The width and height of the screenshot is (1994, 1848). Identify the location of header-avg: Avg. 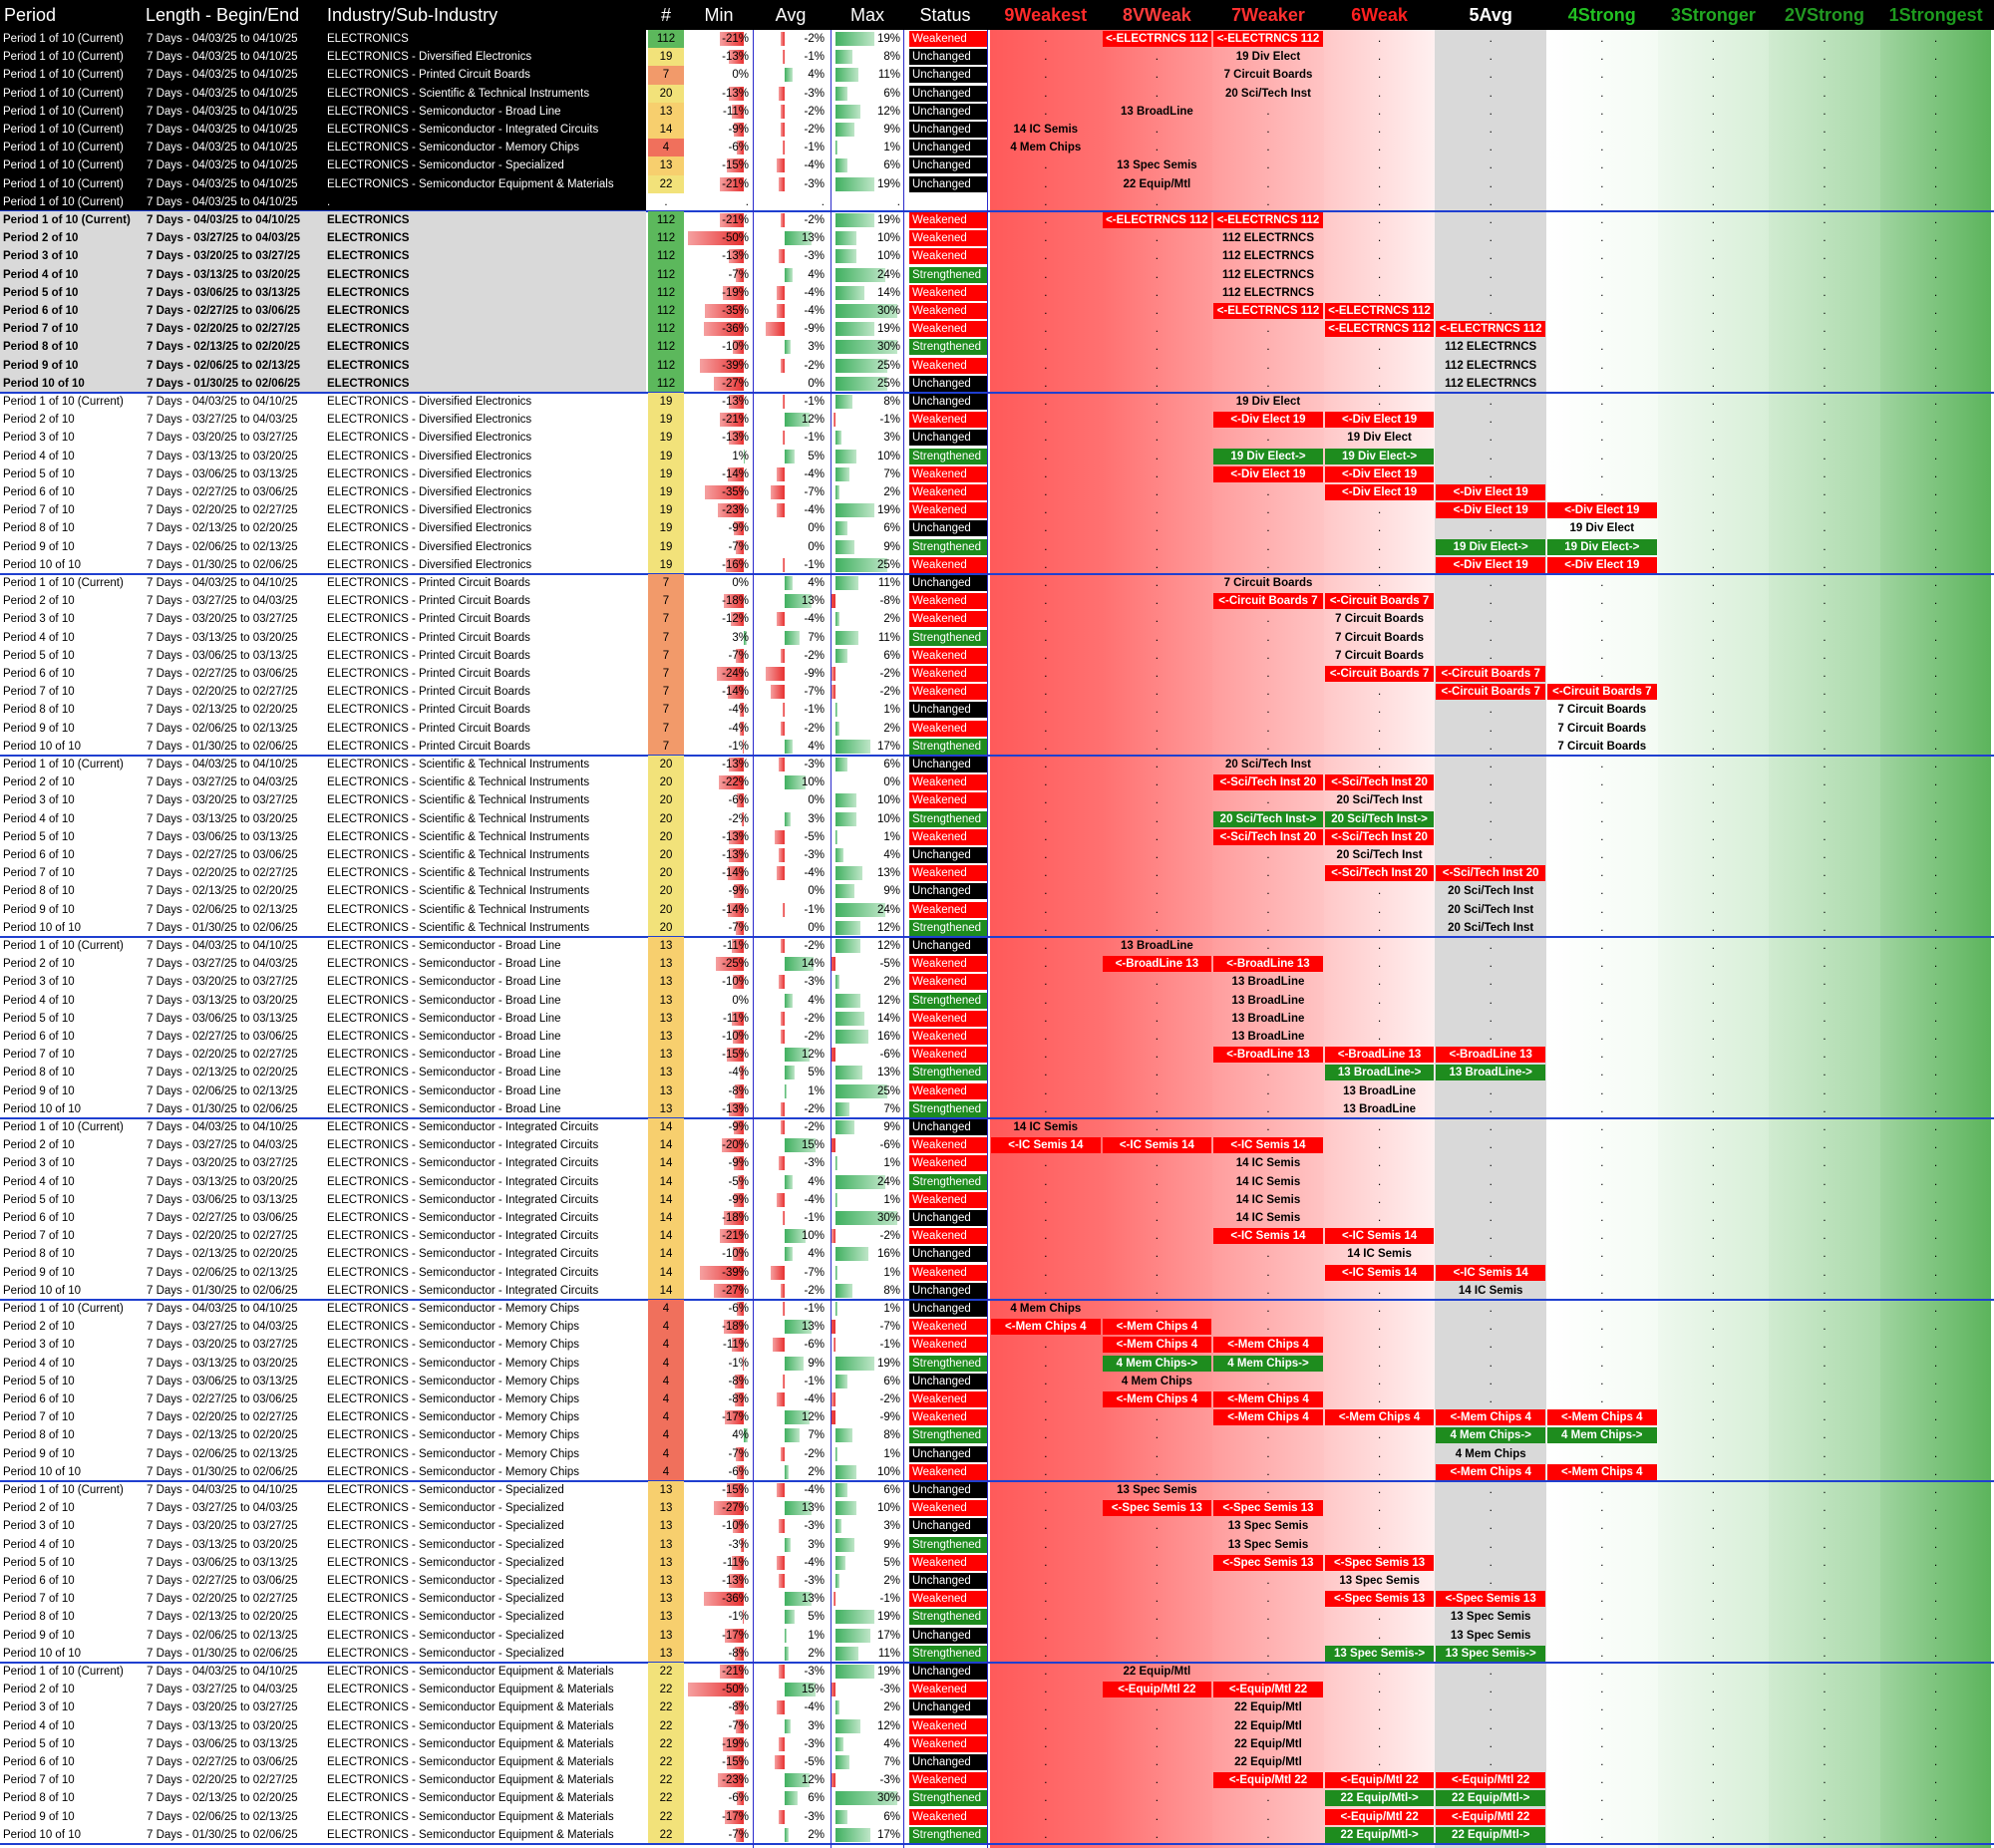
(791, 15).